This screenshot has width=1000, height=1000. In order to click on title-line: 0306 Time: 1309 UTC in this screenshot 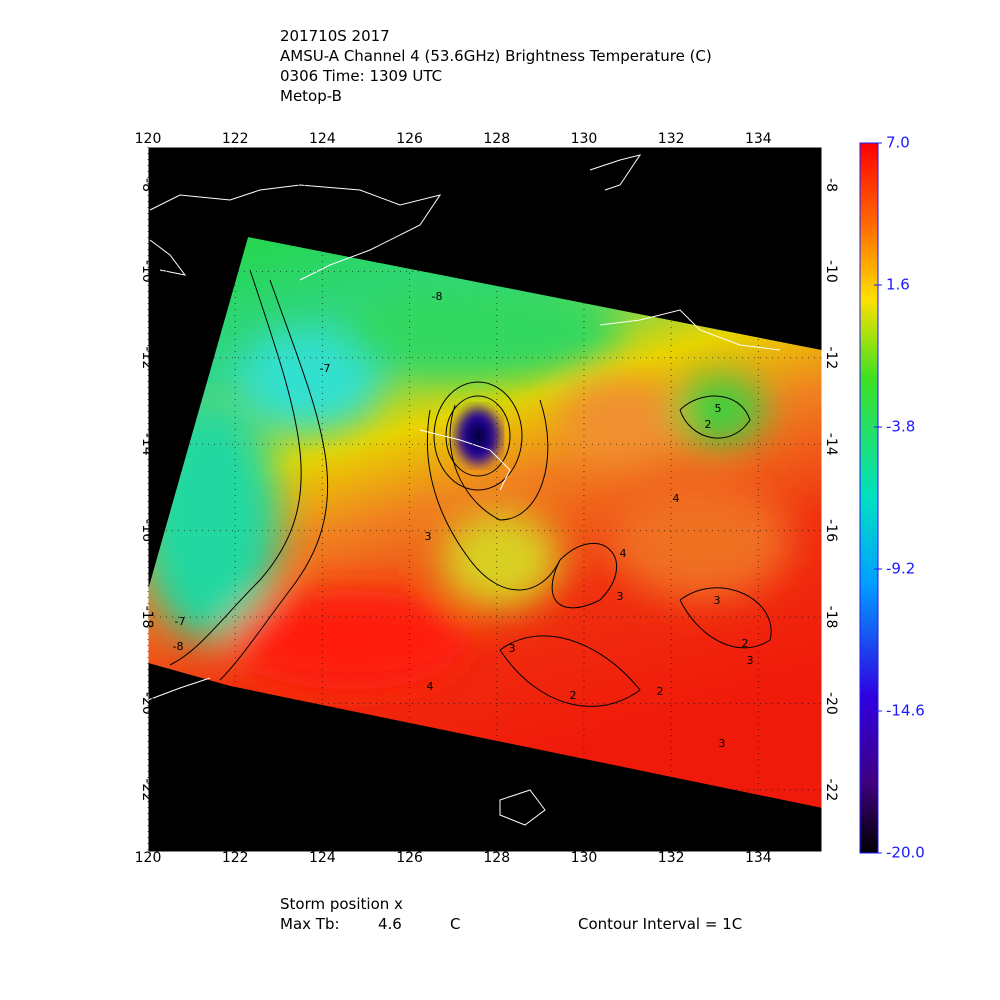, I will do `click(361, 76)`.